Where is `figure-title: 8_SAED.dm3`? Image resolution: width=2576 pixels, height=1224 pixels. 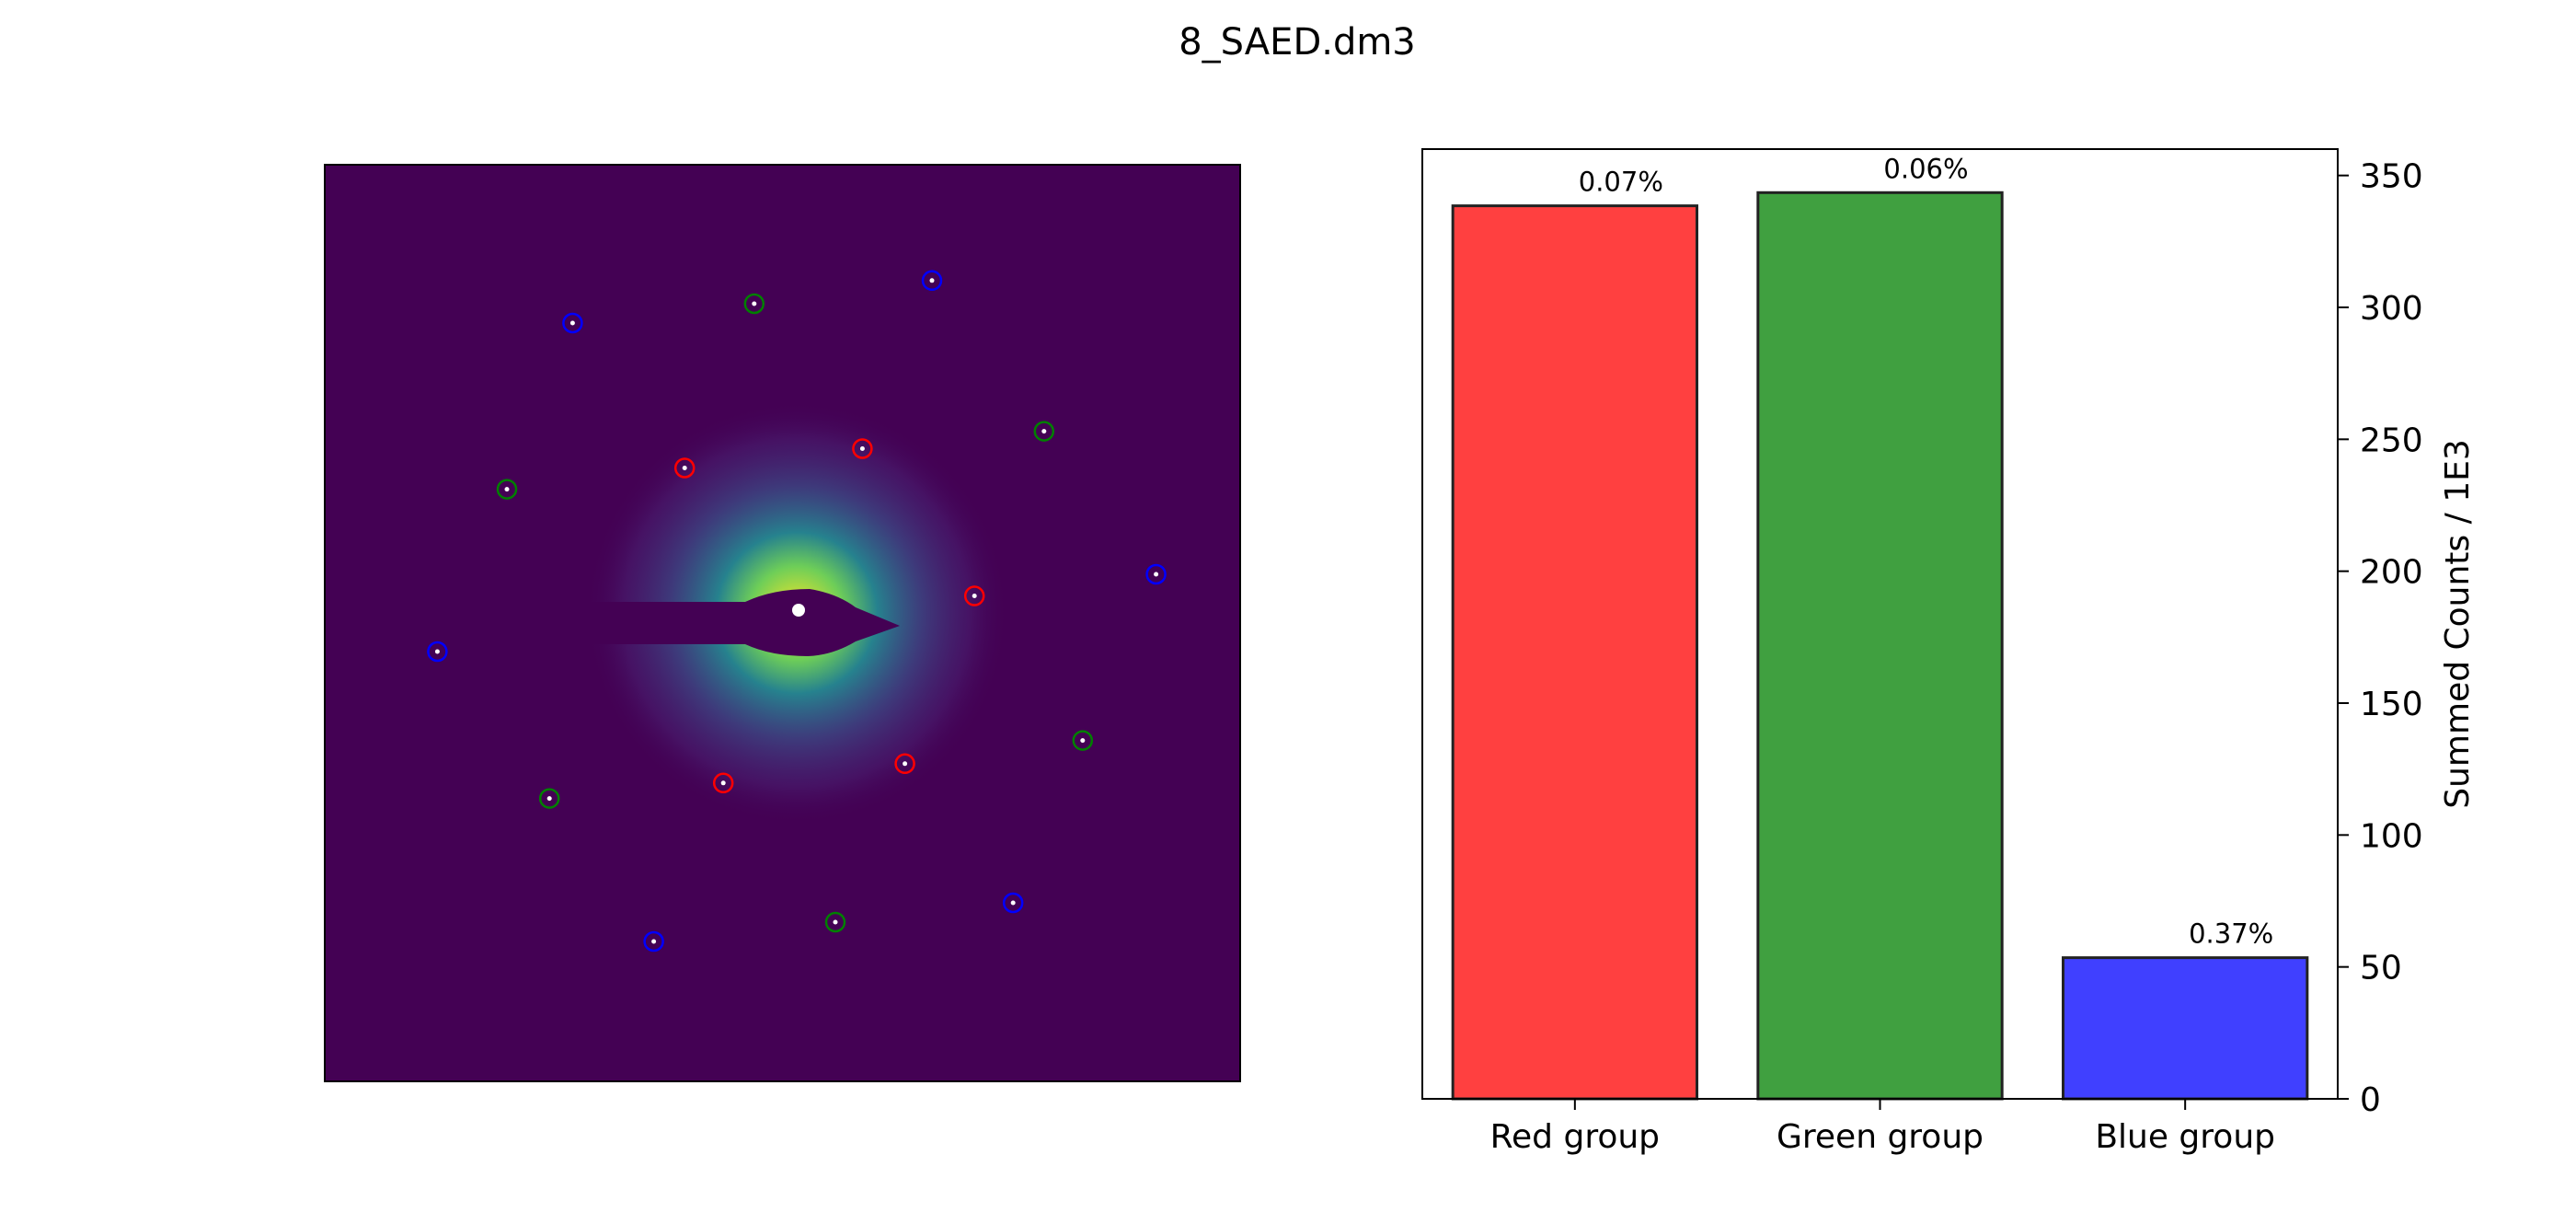
figure-title: 8_SAED.dm3 is located at coordinates (1297, 42).